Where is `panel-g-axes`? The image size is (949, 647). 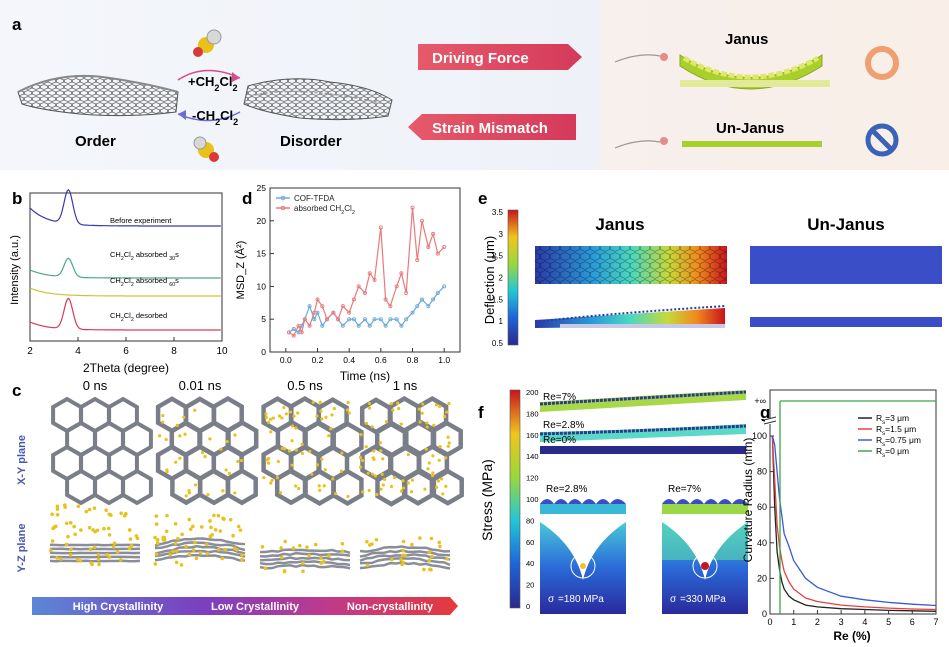
panel-g-axes is located at coordinates (853, 502).